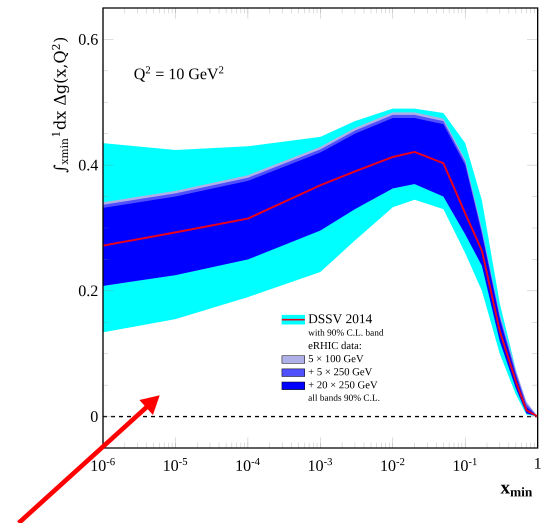 The image size is (548, 523). I want to click on annotation: Q$^{2}$ = 10 GeV$^{2}$, so click(179, 74).